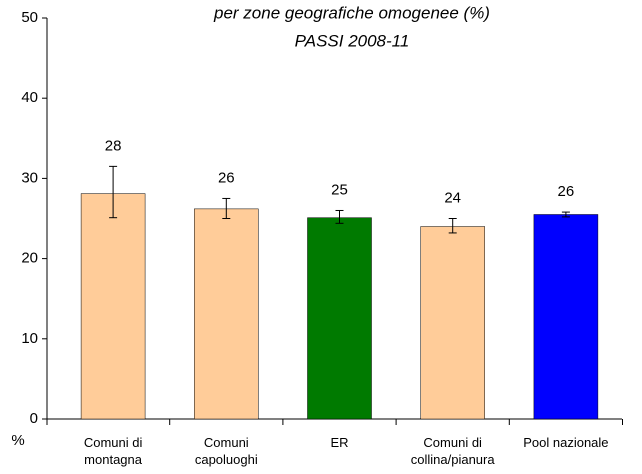 The height and width of the screenshot is (474, 642). Describe the element at coordinates (29, 17) in the screenshot. I see `y-tick-label: 50` at that location.